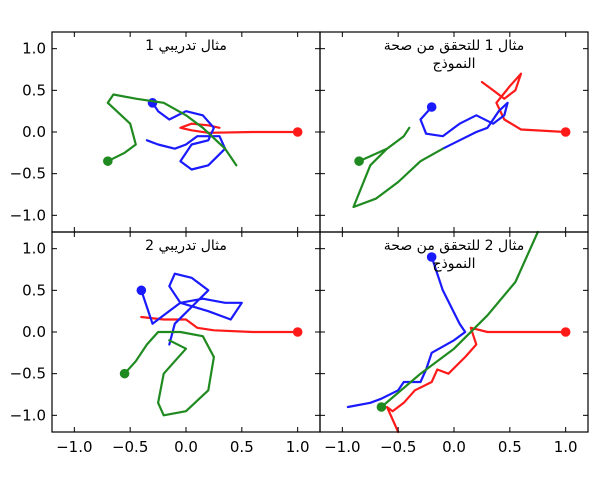 This screenshot has width=616, height=484. I want to click on panel-title: مثال 1 للتحقق من صحة, so click(454, 46).